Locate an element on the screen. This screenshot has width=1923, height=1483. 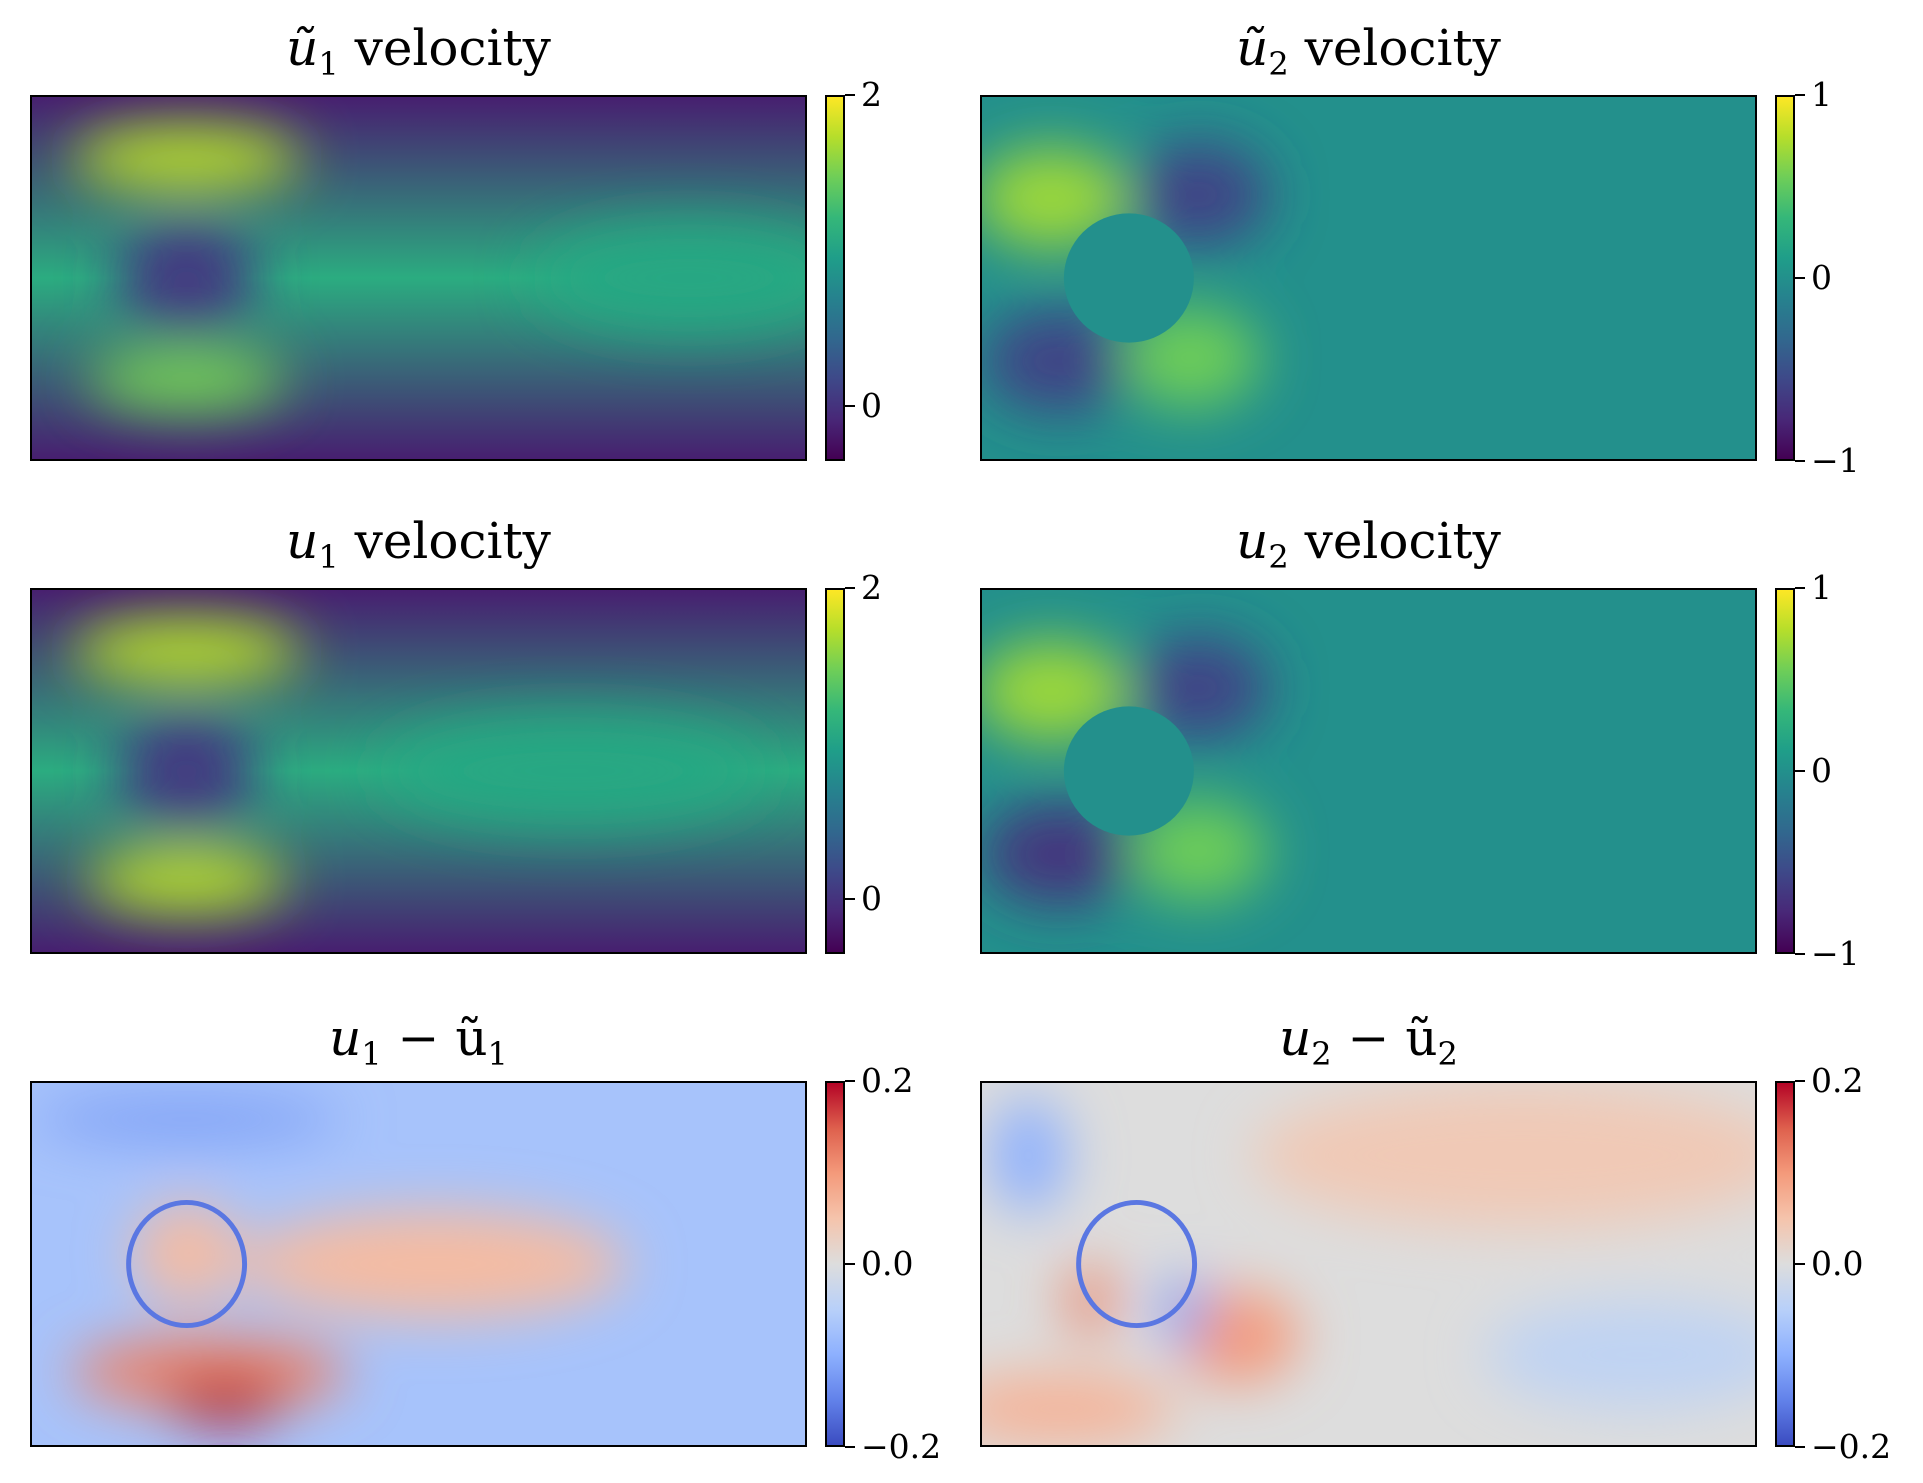
panel-title: u2 velocity is located at coordinates (1368, 544).